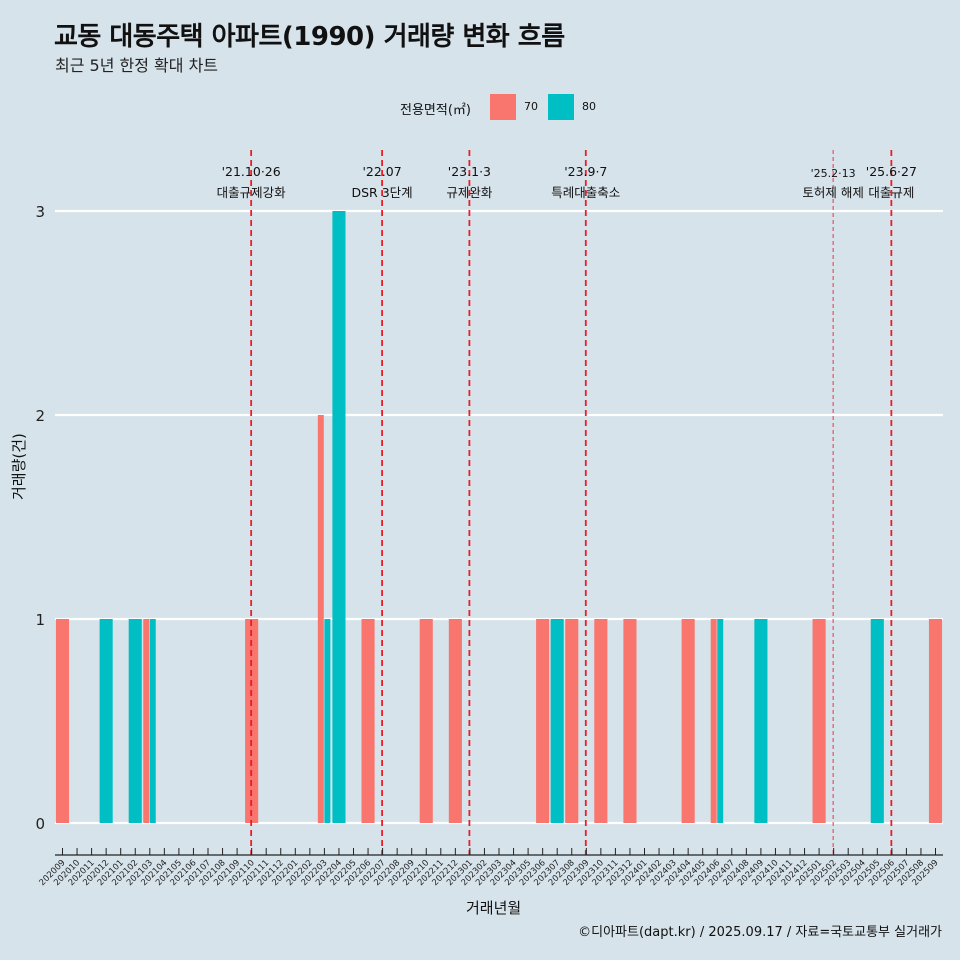  I want to click on y-tick-label: 3, so click(40, 212).